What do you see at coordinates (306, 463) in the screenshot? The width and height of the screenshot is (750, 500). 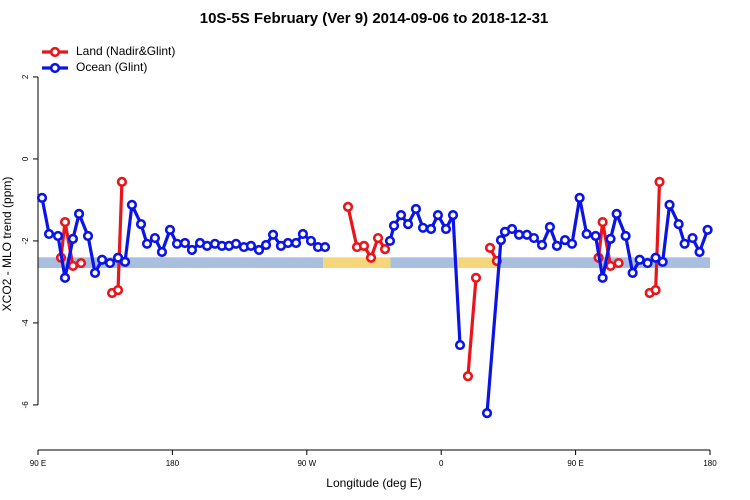 I see `x-tick-label: 90 W` at bounding box center [306, 463].